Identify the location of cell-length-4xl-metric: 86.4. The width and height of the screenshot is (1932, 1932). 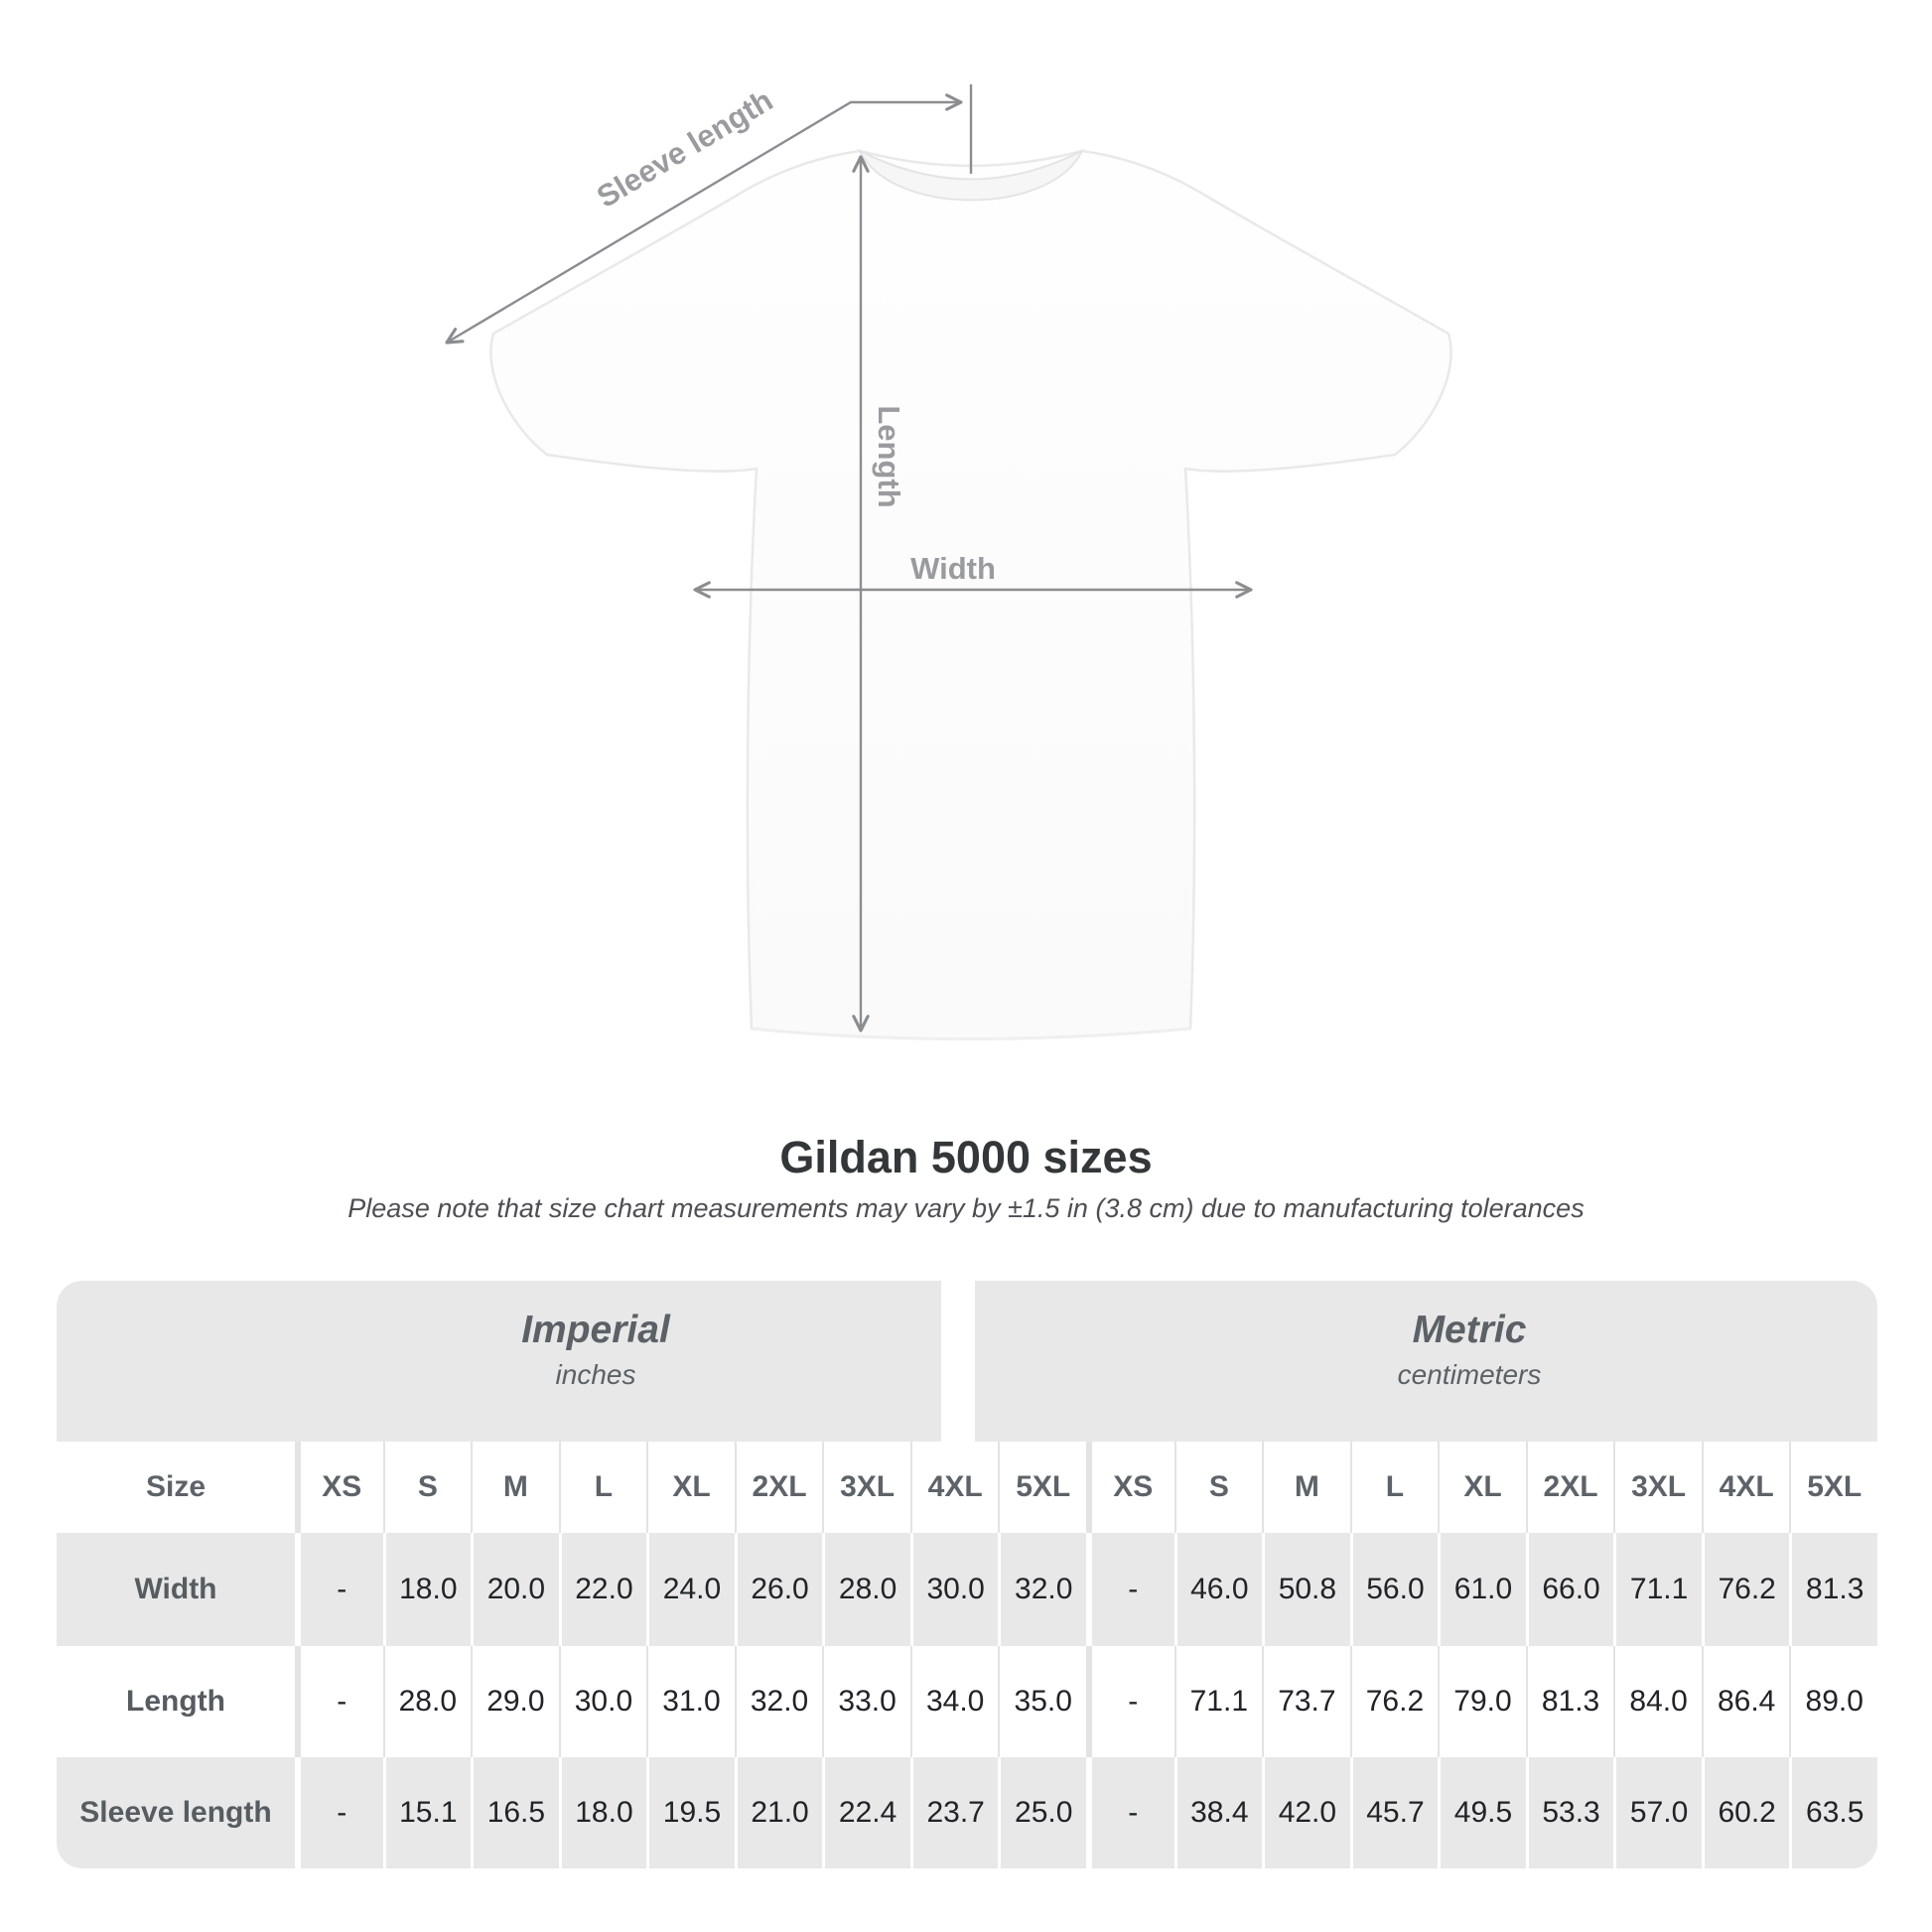
(1746, 1701).